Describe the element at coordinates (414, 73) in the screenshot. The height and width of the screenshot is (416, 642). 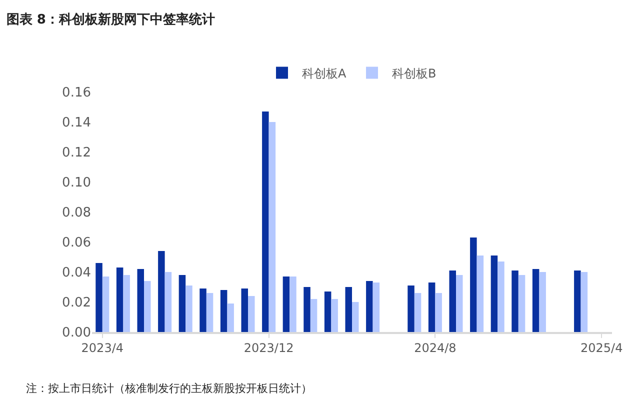
I see `legend-label: 科创板B` at that location.